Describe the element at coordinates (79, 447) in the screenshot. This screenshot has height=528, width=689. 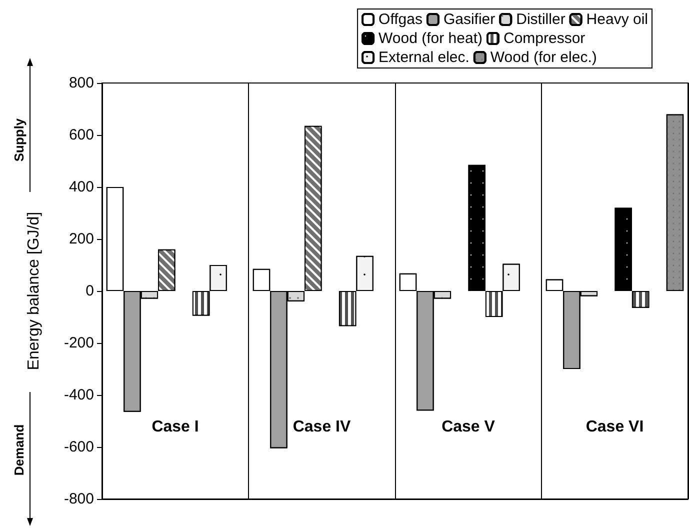
I see `y-tick-label: -600` at that location.